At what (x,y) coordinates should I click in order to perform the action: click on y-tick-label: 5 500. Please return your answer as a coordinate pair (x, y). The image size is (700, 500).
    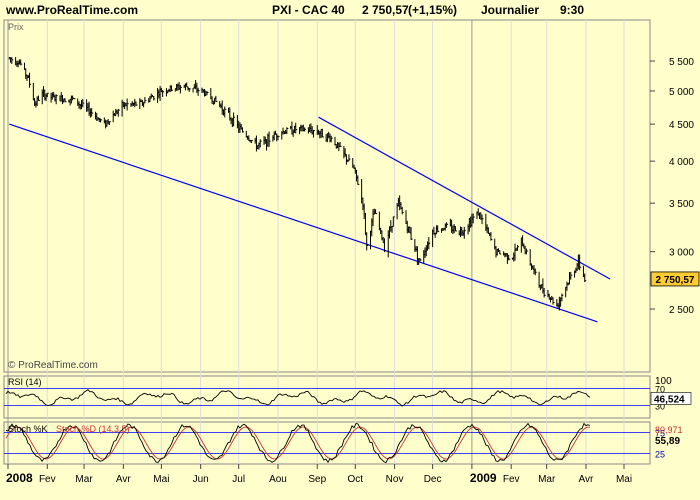
    Looking at the image, I should click on (681, 62).